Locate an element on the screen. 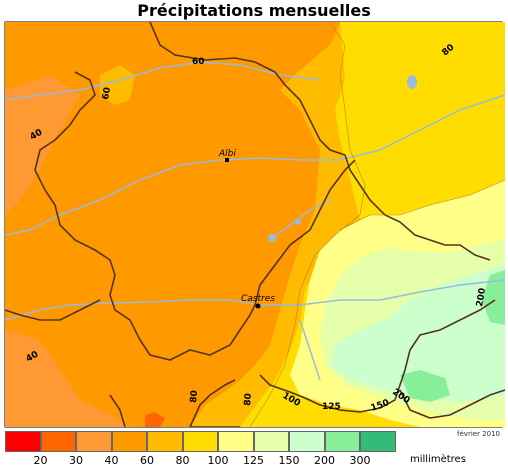 The height and width of the screenshot is (471, 508). zone-200-300-south is located at coordinates (425, 386).